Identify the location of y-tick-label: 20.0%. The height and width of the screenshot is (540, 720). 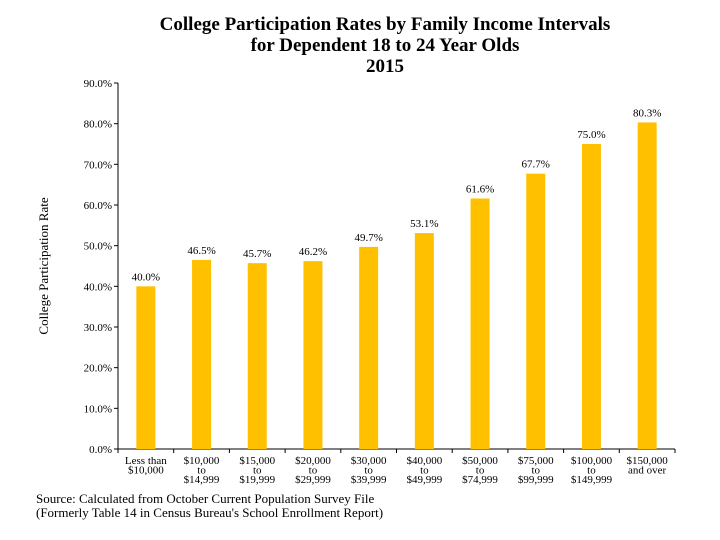
(98, 369).